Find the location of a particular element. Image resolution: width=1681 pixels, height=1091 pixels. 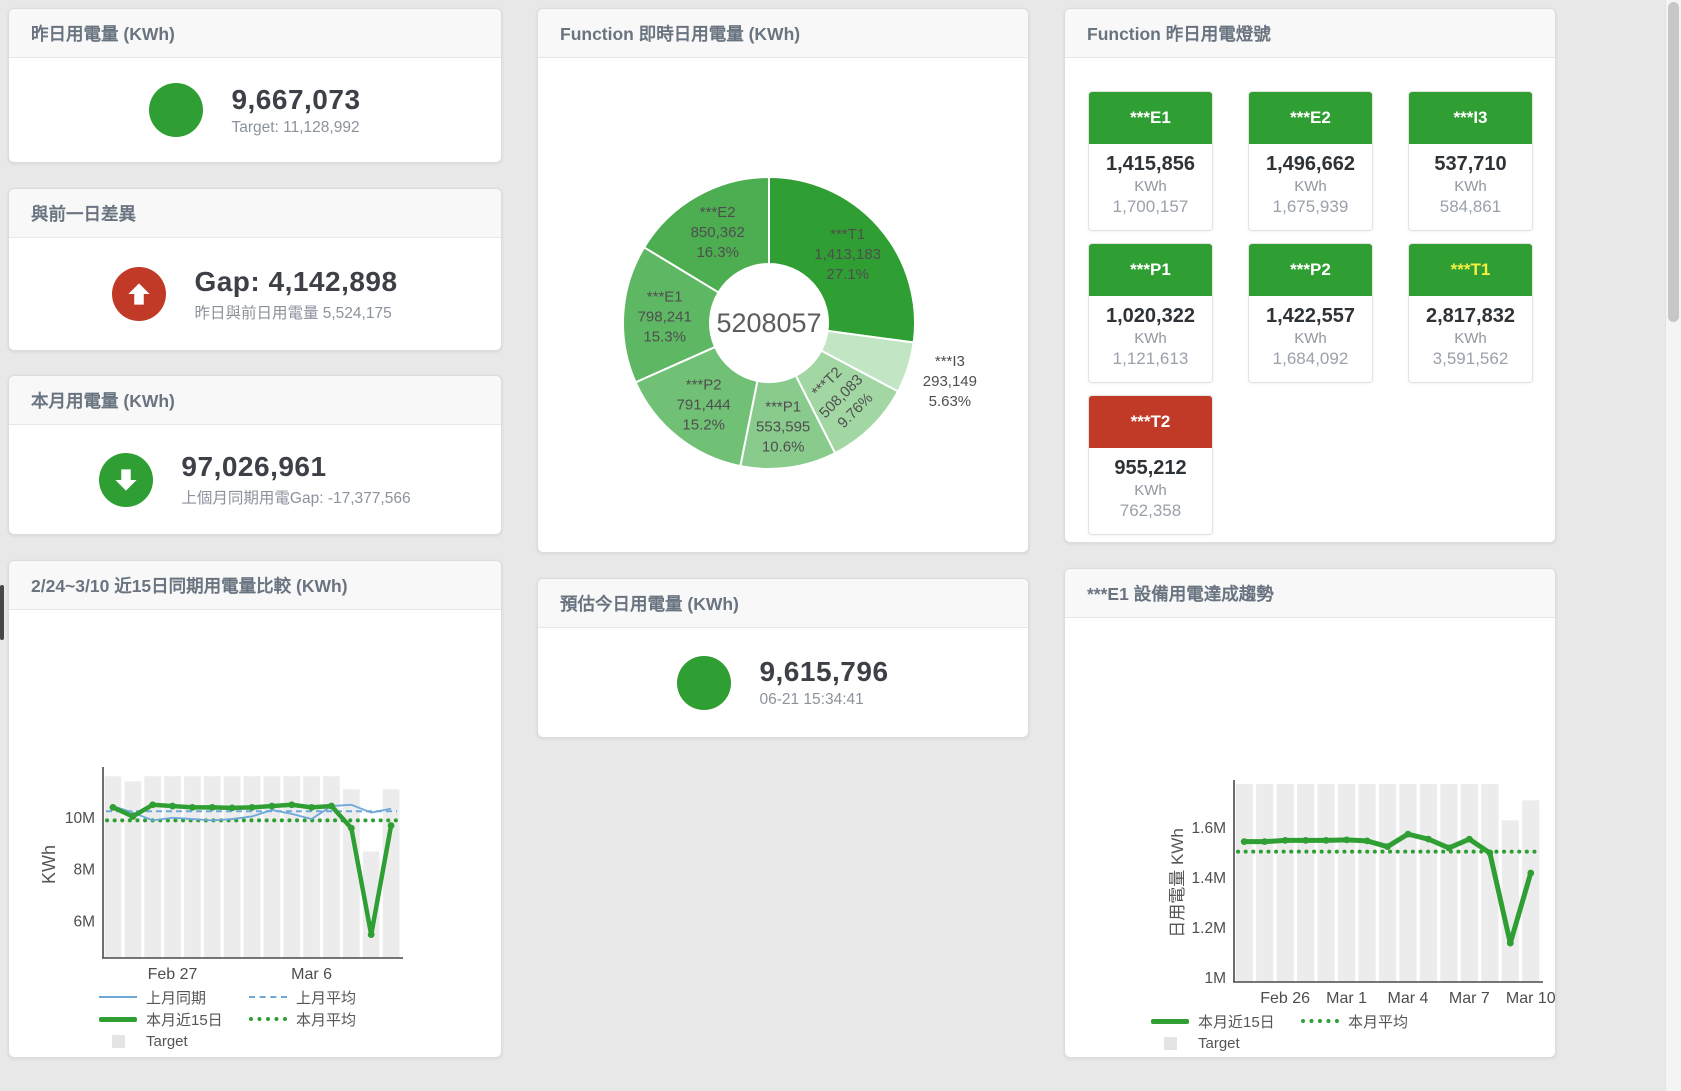

yesterday-target-label: Target: 11,128,992 is located at coordinates (295, 127).